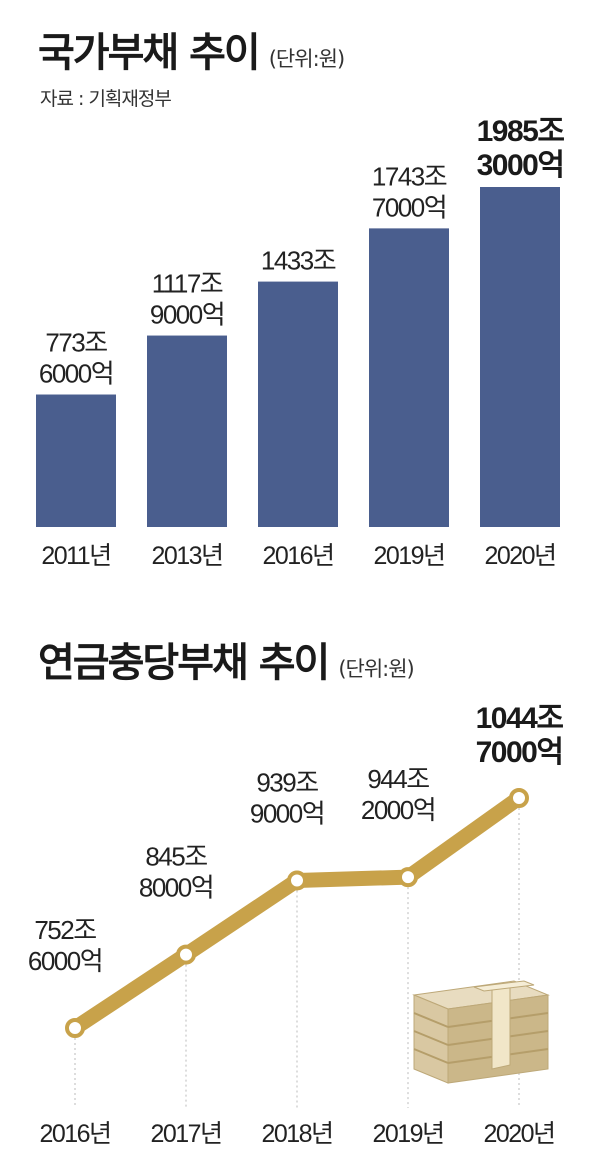 This screenshot has height=1168, width=600. I want to click on bar-2013년, so click(187, 431).